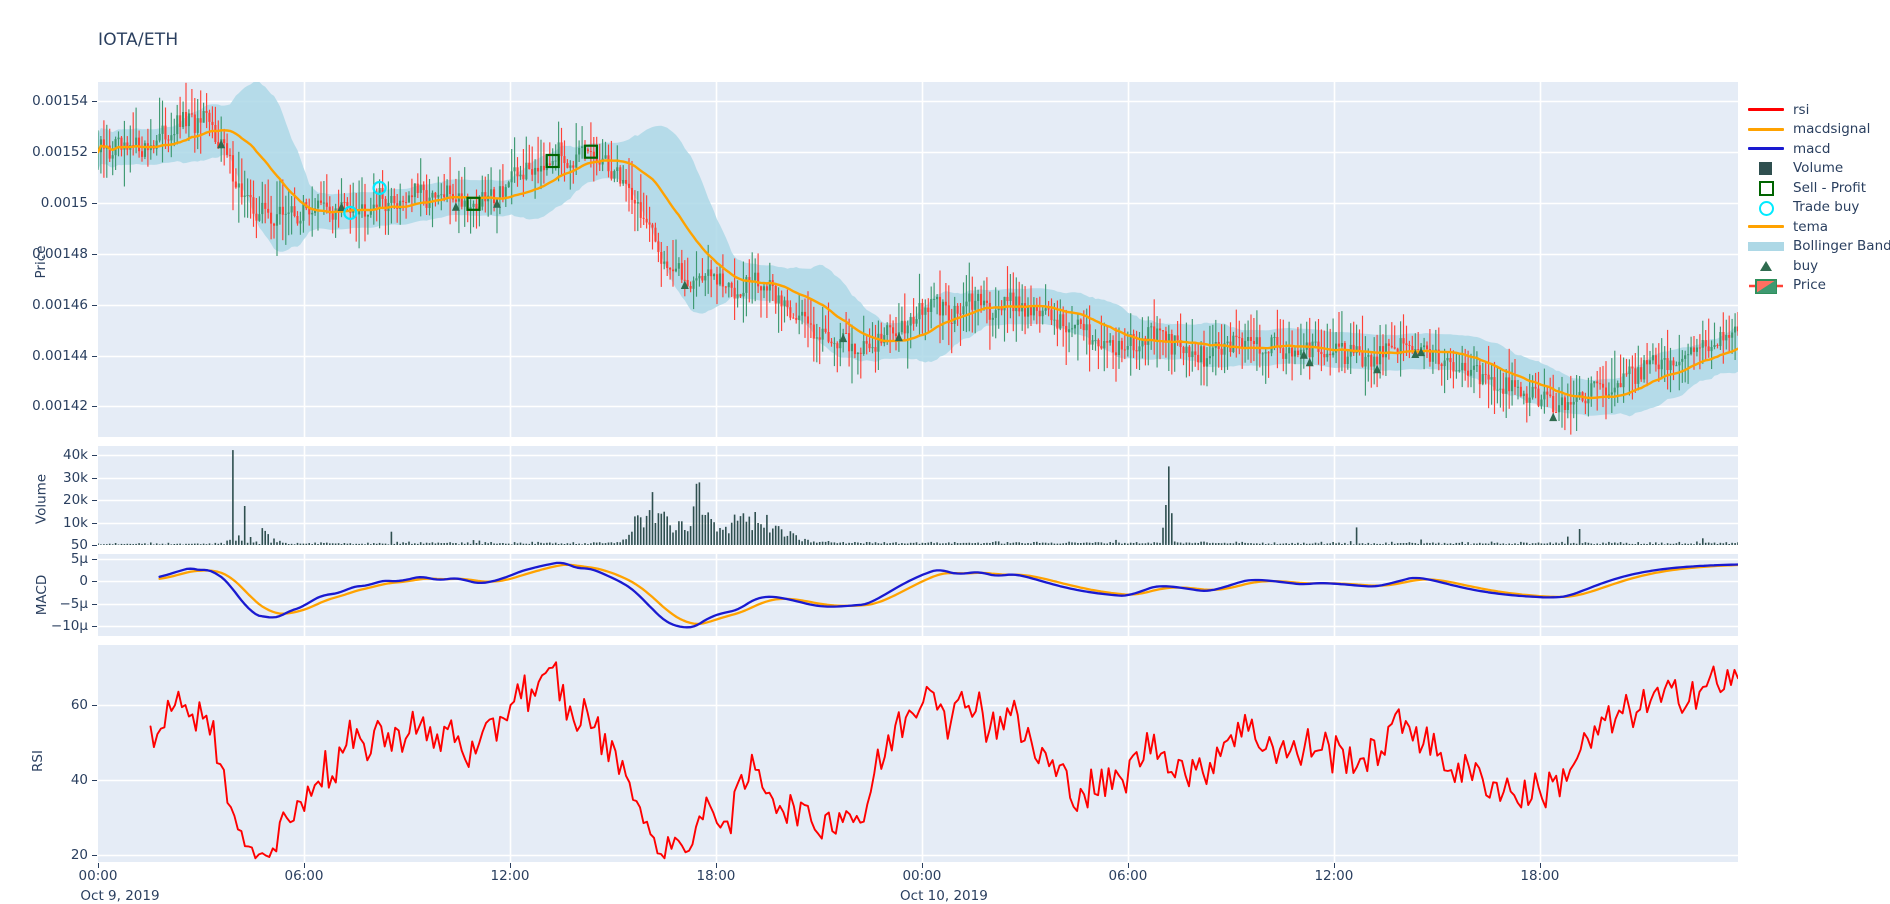  What do you see at coordinates (1817, 110) in the screenshot?
I see `legend-item-rsi: rsi` at bounding box center [1817, 110].